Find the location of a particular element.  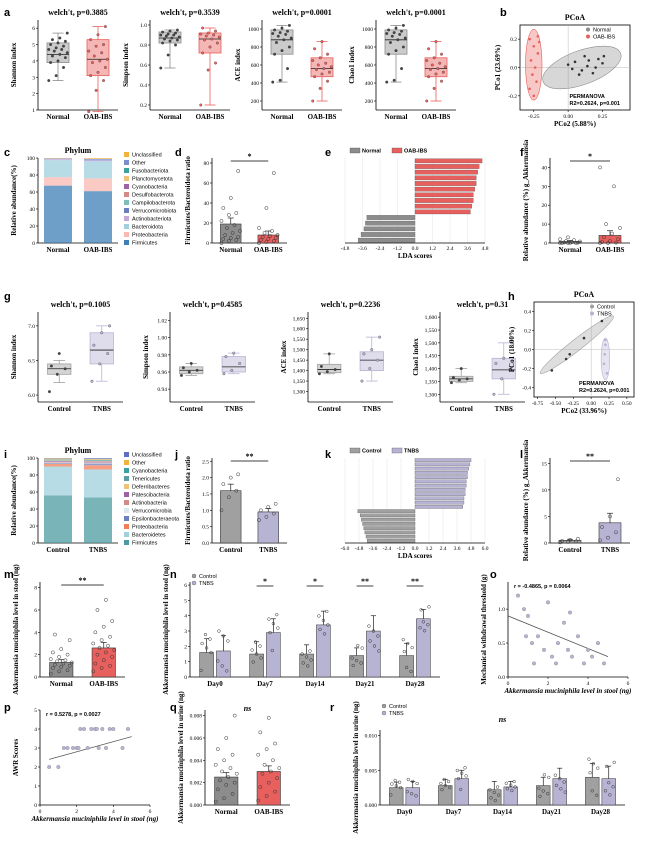

j-ylabel: Firmicutes/Bacteroidota ratio is located at coordinates (188, 500).